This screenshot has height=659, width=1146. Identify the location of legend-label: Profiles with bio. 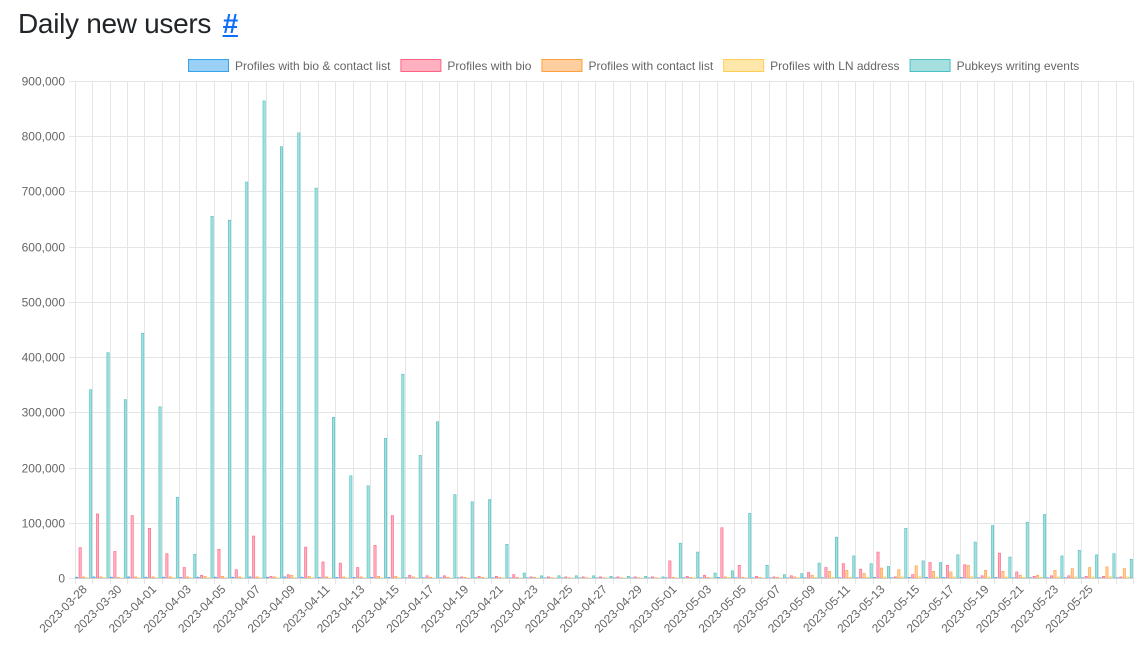
(489, 66).